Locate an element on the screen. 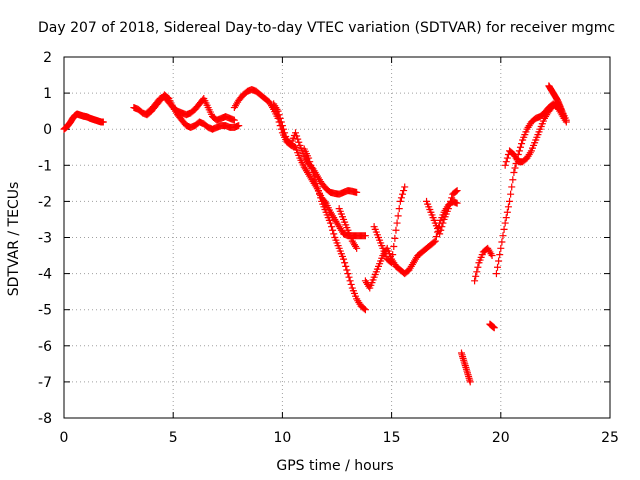 This screenshot has height=480, width=640. x-tick-label: 10 is located at coordinates (282, 438).